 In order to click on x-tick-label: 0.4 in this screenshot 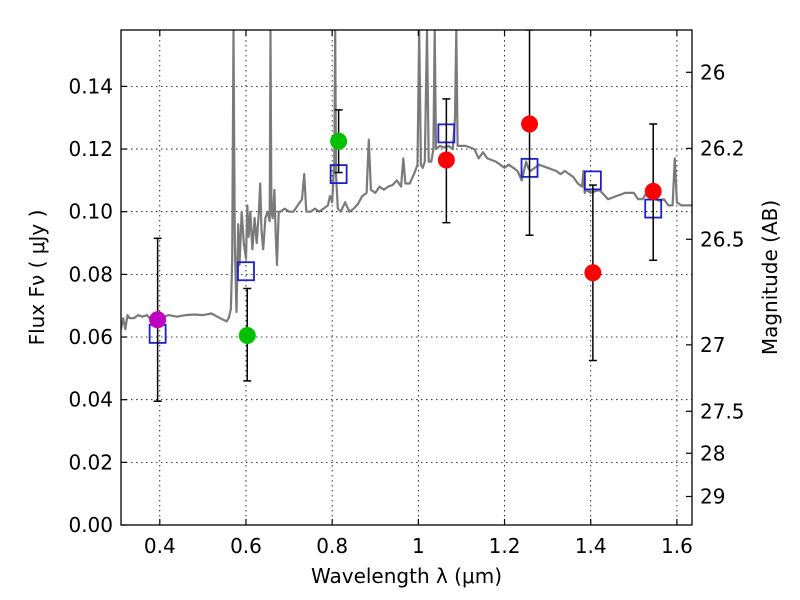, I will do `click(160, 546)`.